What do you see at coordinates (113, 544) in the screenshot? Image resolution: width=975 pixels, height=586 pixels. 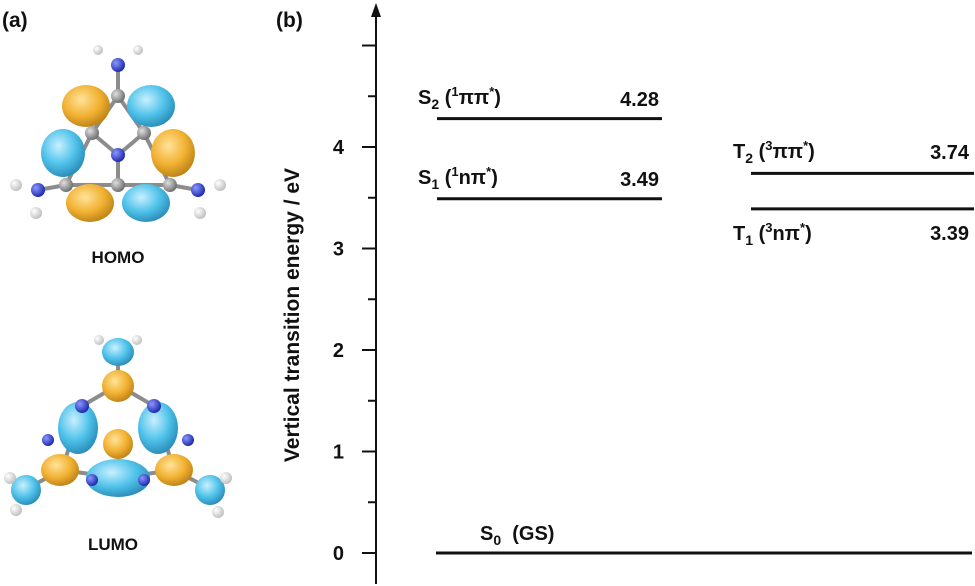 I see `lumo-label: LUMO` at bounding box center [113, 544].